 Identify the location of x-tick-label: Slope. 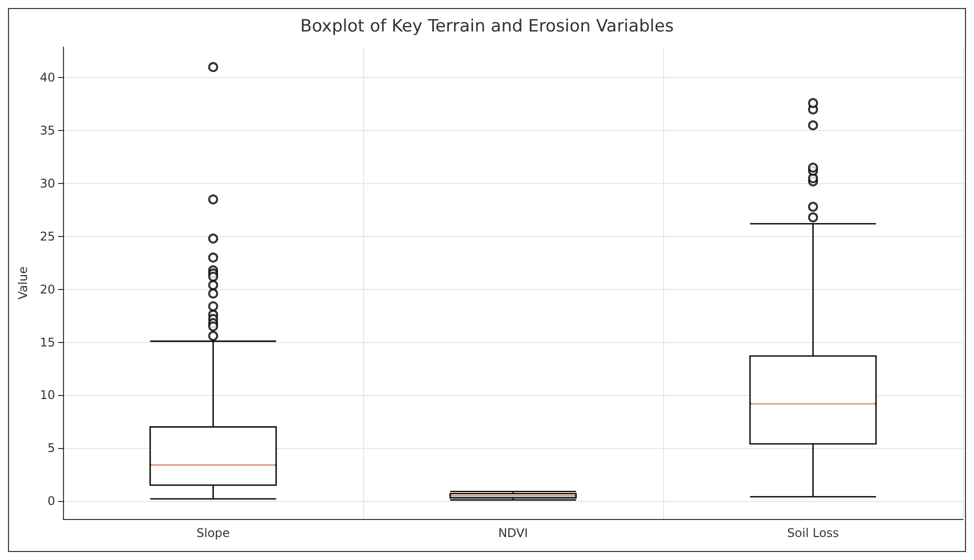
(213, 533).